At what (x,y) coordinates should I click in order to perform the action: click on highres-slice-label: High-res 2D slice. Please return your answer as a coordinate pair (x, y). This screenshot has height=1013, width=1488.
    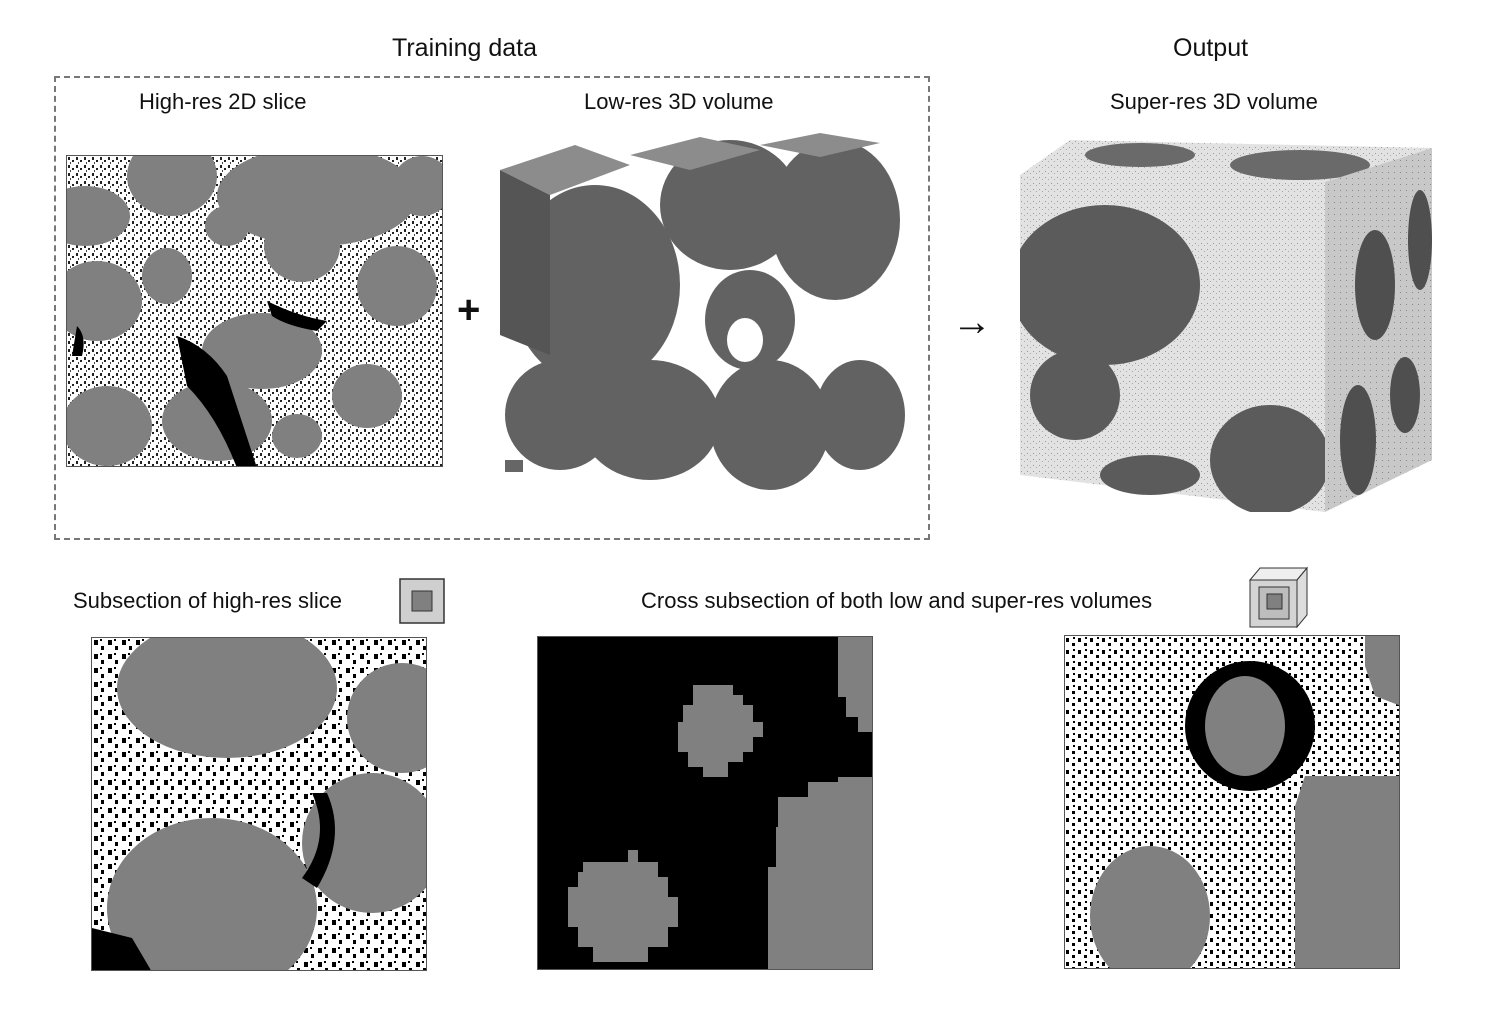
    Looking at the image, I should click on (223, 101).